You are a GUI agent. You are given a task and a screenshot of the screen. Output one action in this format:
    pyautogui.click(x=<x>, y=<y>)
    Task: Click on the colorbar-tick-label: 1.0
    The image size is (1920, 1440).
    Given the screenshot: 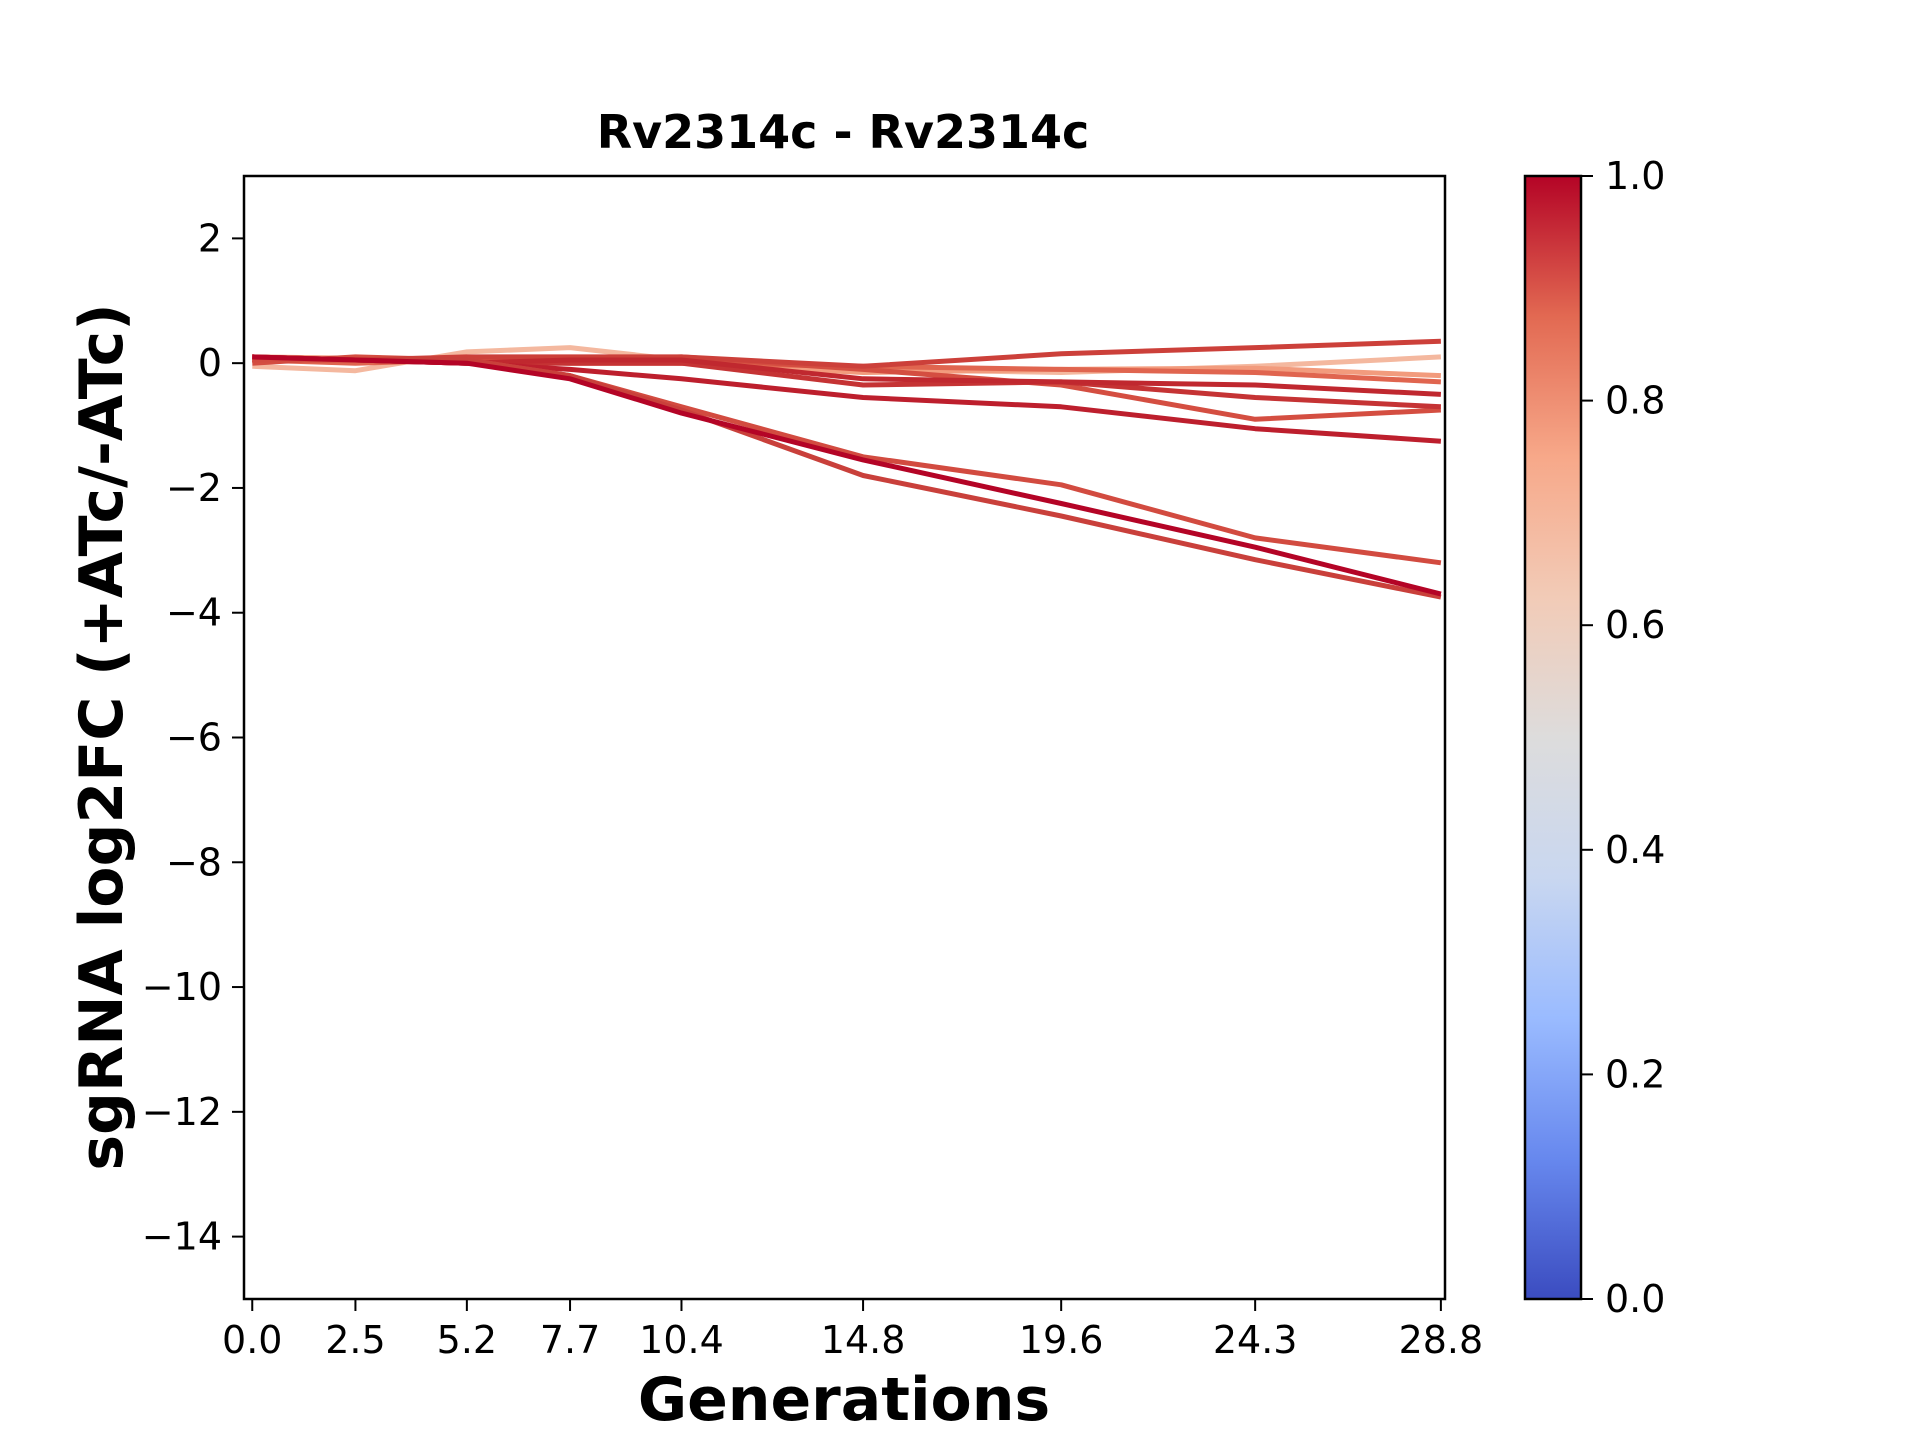 What is the action you would take?
    pyautogui.click(x=1635, y=176)
    